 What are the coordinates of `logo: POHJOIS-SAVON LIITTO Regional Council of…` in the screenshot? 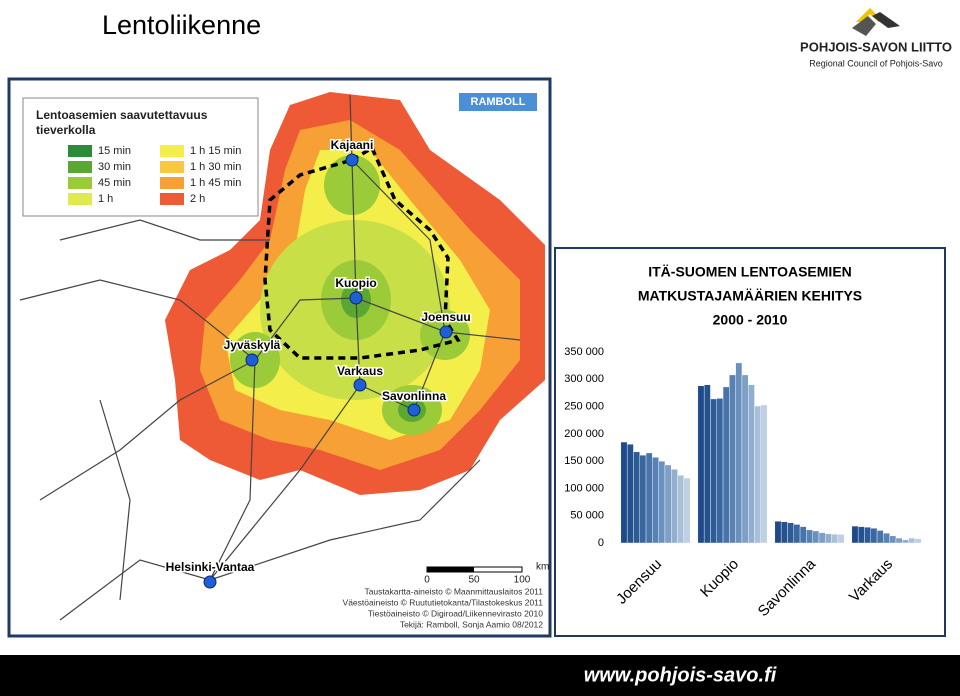 It's located at (876, 38).